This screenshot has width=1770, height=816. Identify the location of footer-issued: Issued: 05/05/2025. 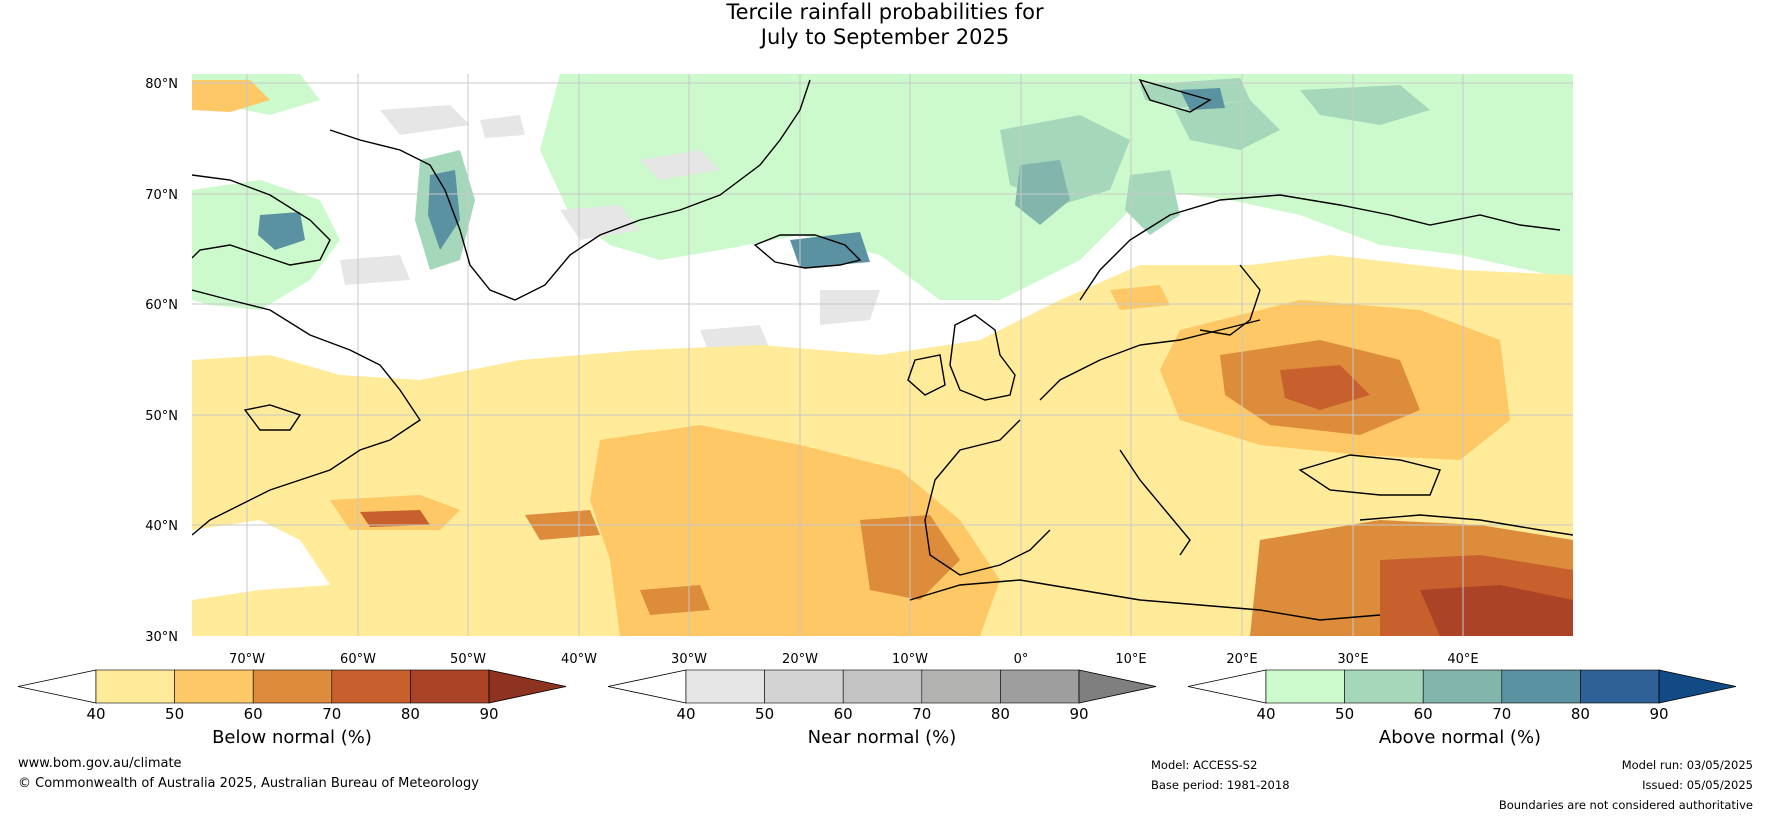
(1697, 785).